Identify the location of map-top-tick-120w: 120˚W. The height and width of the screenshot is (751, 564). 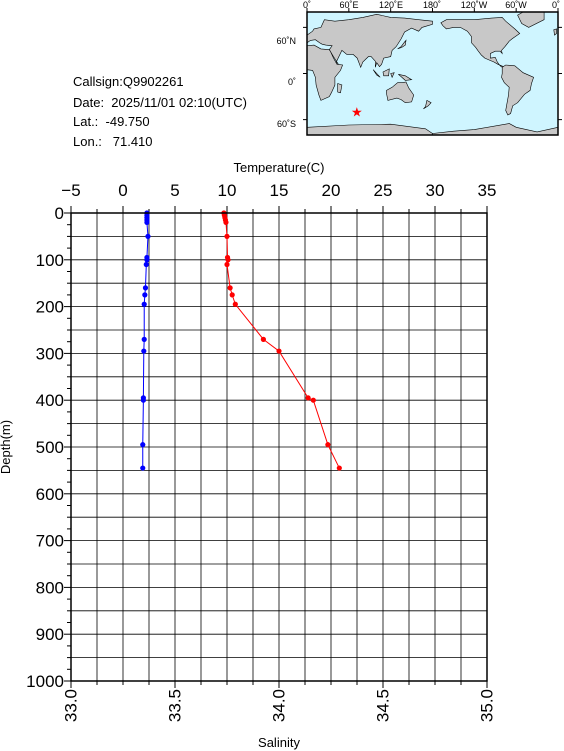
(474, 5).